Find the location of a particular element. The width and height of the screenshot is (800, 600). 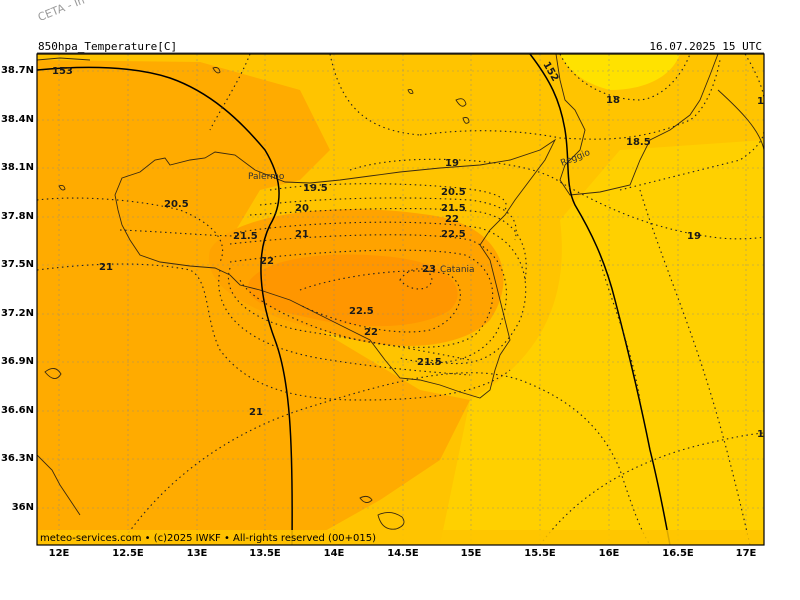

contour-label-edge-a: 1 is located at coordinates (760, 101).